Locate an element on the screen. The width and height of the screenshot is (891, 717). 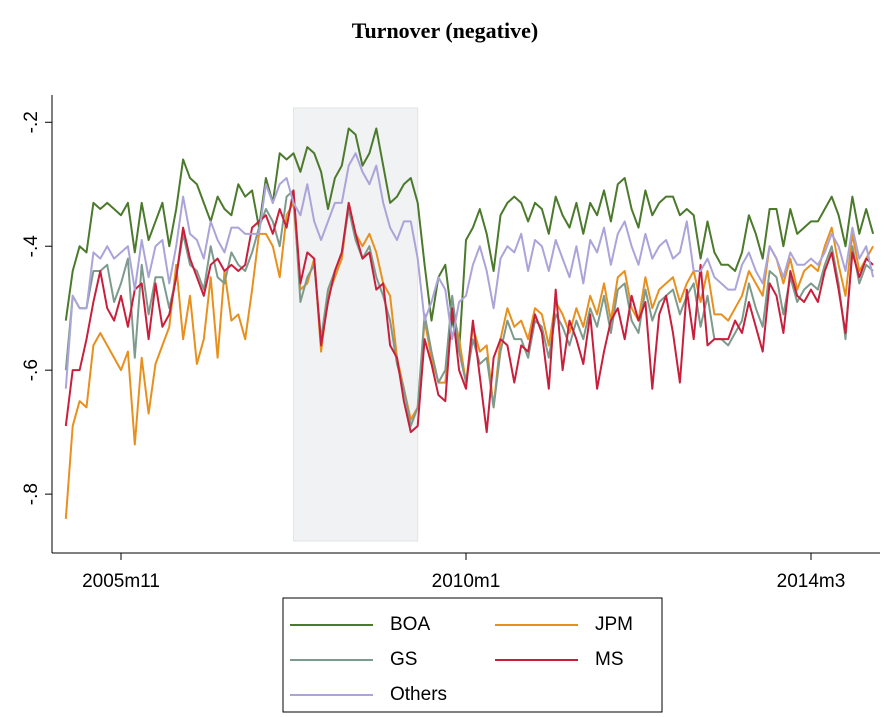
legend-label: MS is located at coordinates (609, 659).